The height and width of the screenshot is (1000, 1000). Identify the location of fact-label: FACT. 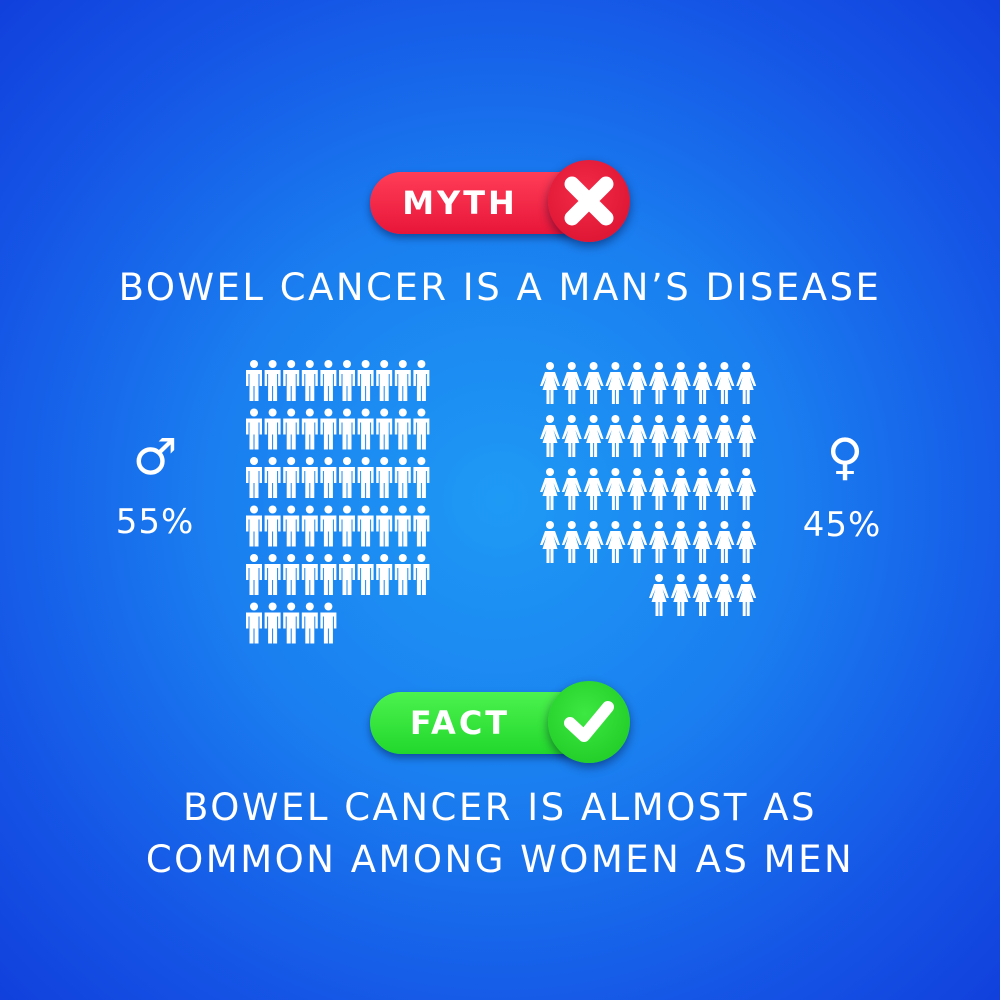
(460, 723).